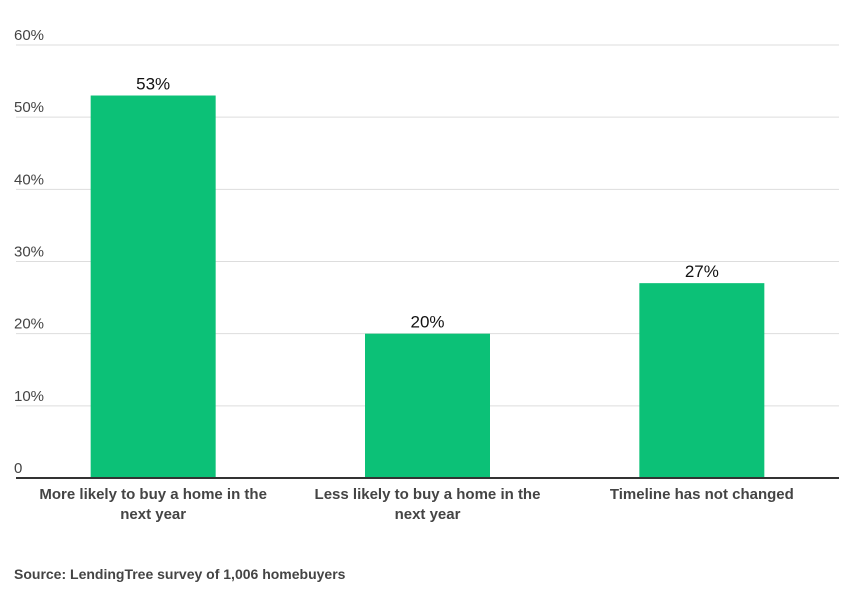 The height and width of the screenshot is (596, 855). Describe the element at coordinates (153, 494) in the screenshot. I see `x-category-label-line: More likely to buy a home in the` at that location.